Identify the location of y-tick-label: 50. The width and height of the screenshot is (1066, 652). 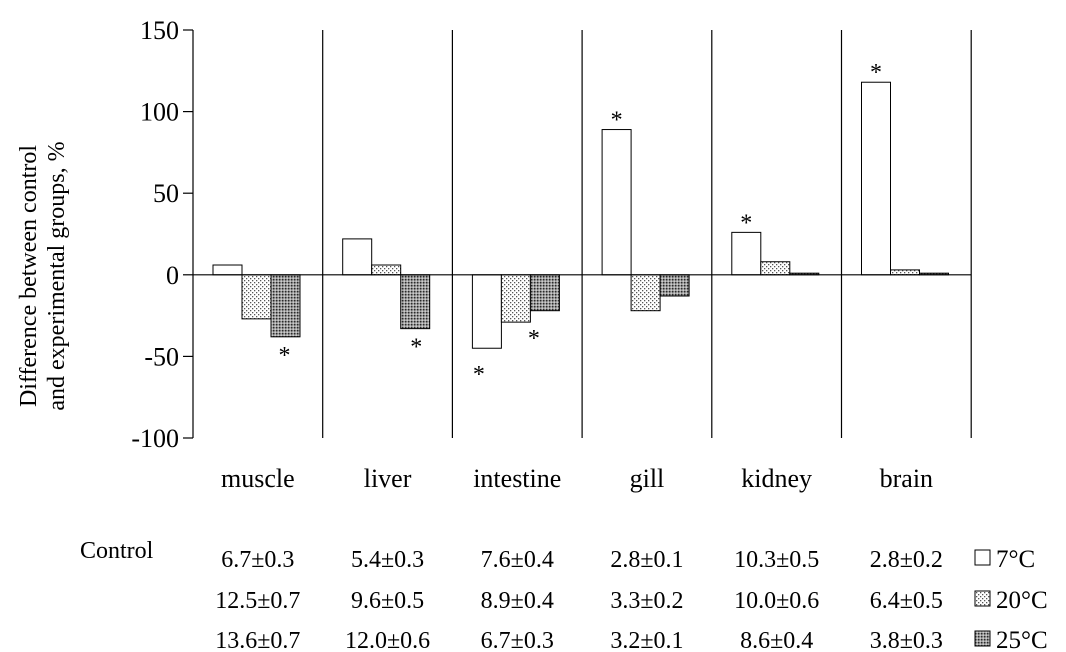
(166, 193).